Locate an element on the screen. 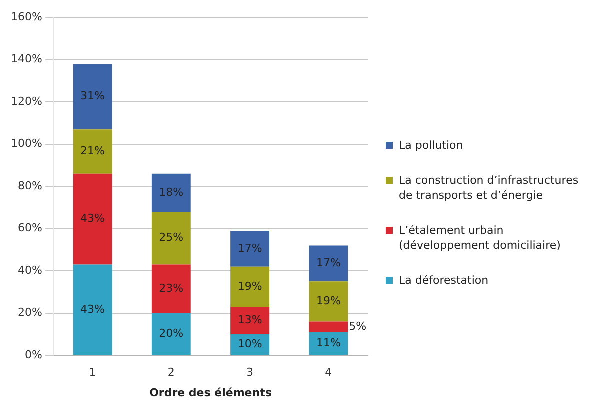 The height and width of the screenshot is (412, 599). data-label: 18% is located at coordinates (171, 192).